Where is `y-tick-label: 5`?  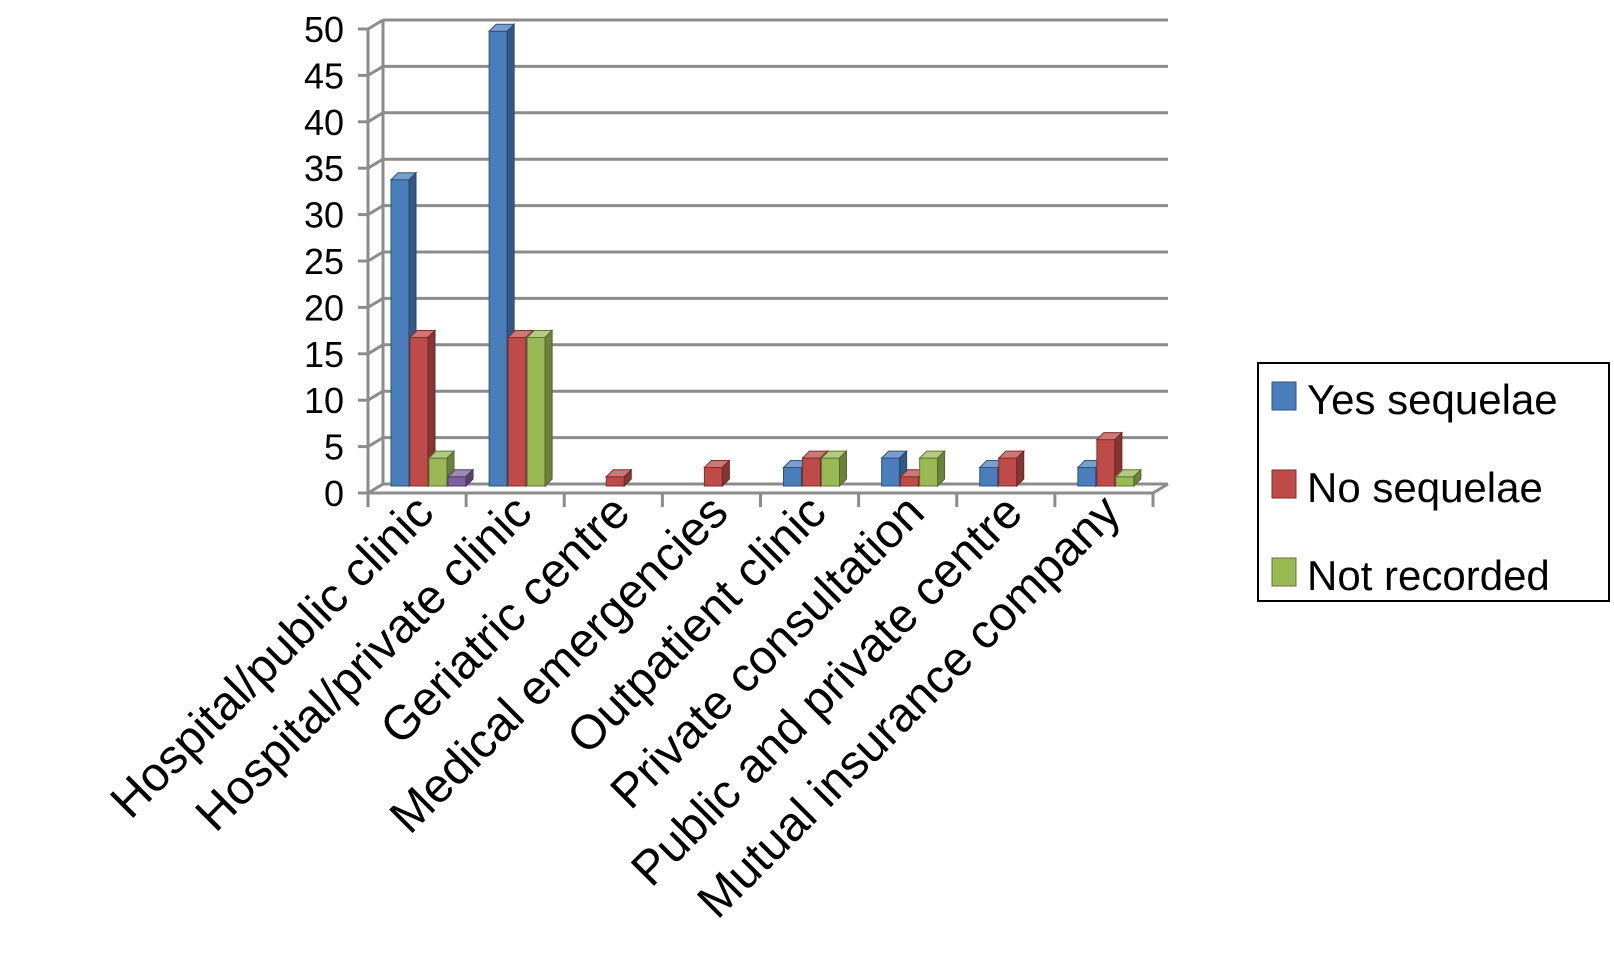 y-tick-label: 5 is located at coordinates (334, 447).